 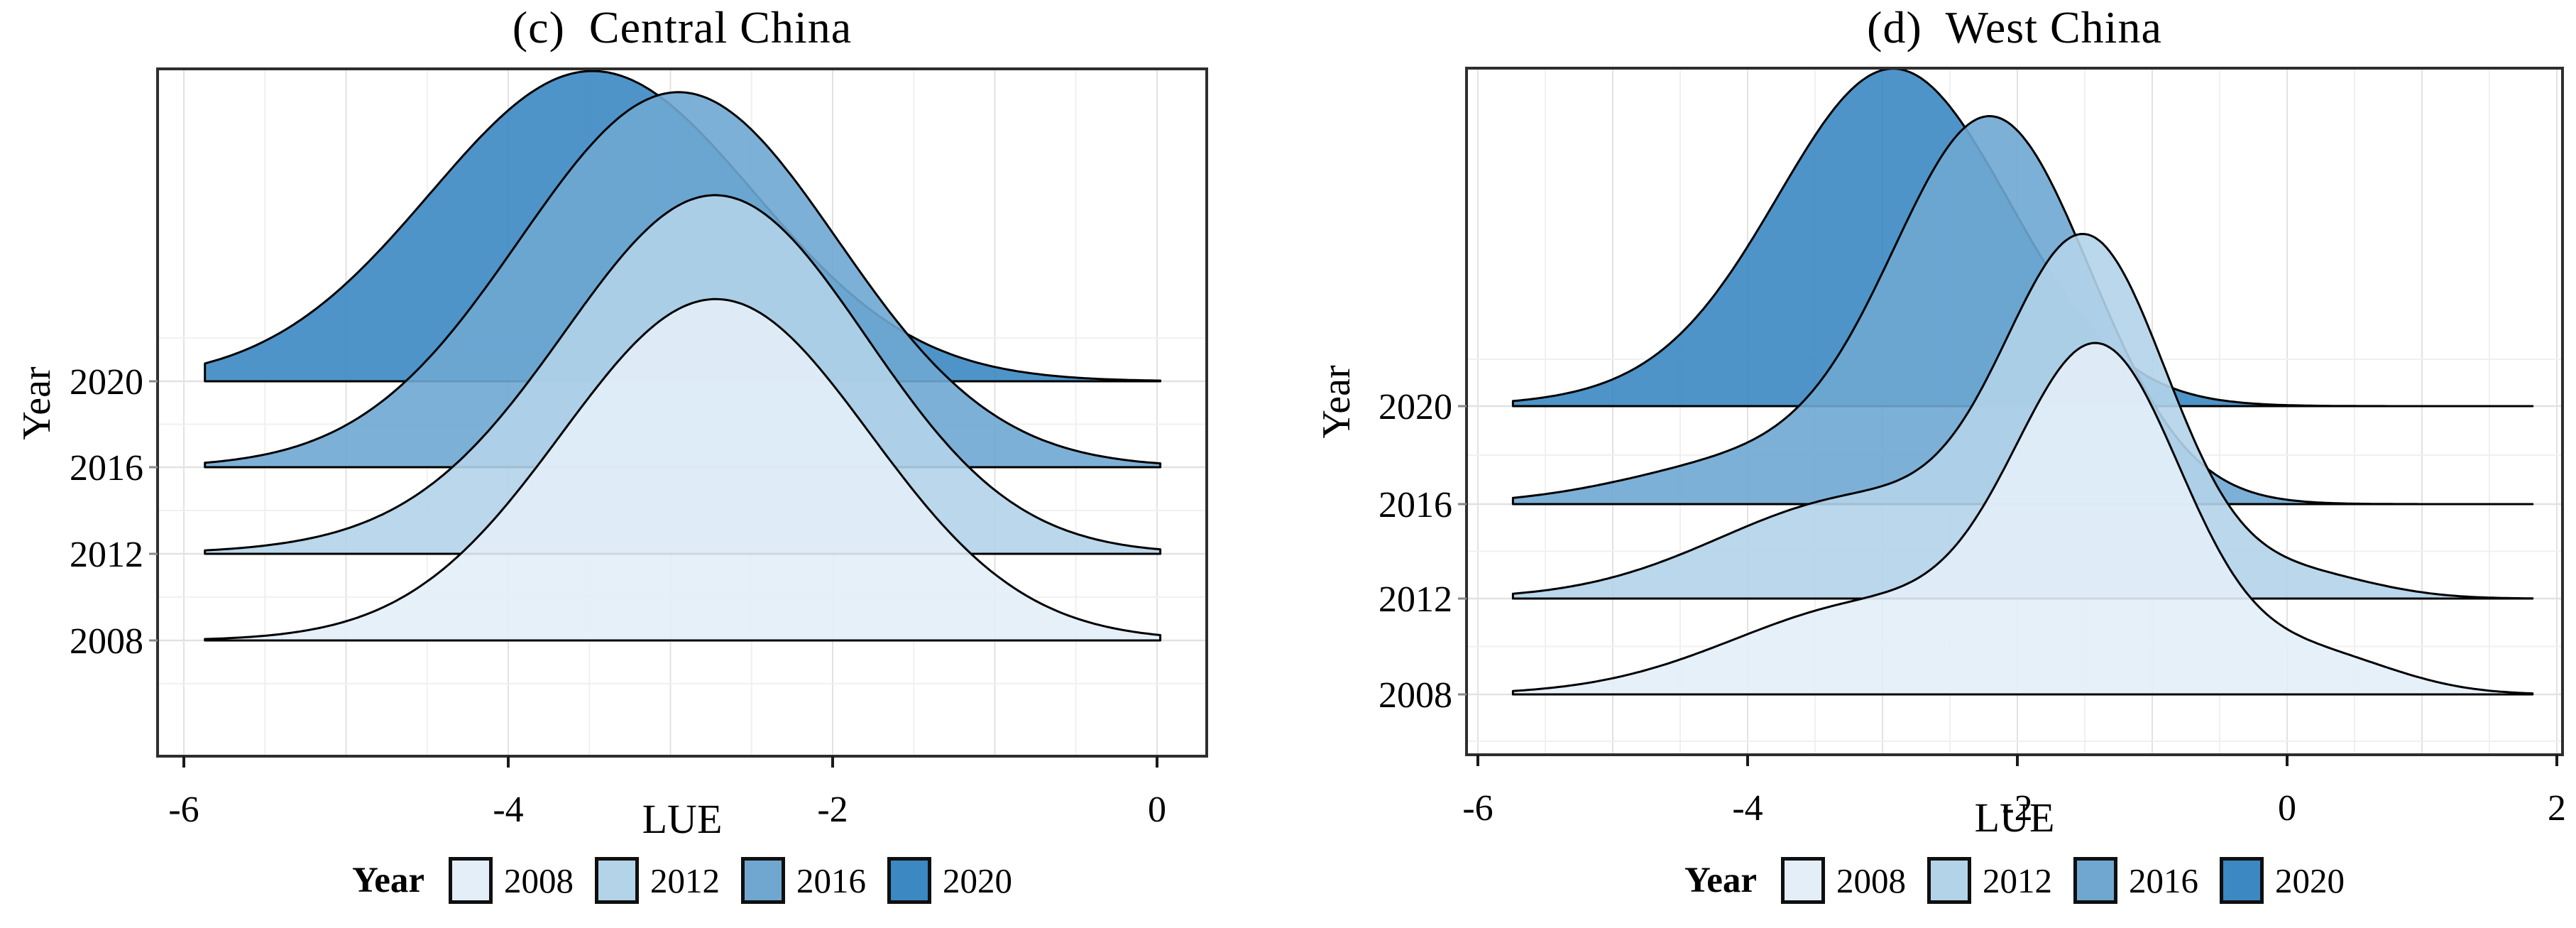 I want to click on panel-title: (d) West China, so click(x=2014, y=27).